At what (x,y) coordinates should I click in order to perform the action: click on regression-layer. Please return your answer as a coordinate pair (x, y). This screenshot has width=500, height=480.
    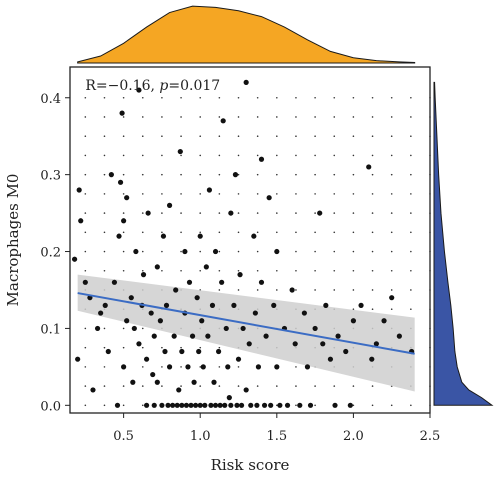
    Looking at the image, I should click on (246, 323).